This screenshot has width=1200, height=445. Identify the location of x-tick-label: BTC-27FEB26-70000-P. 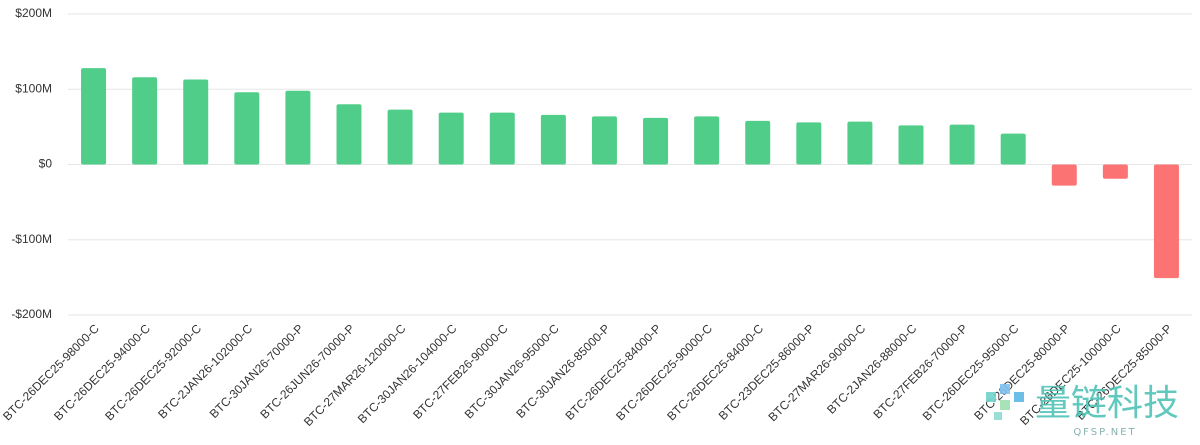
(920, 371).